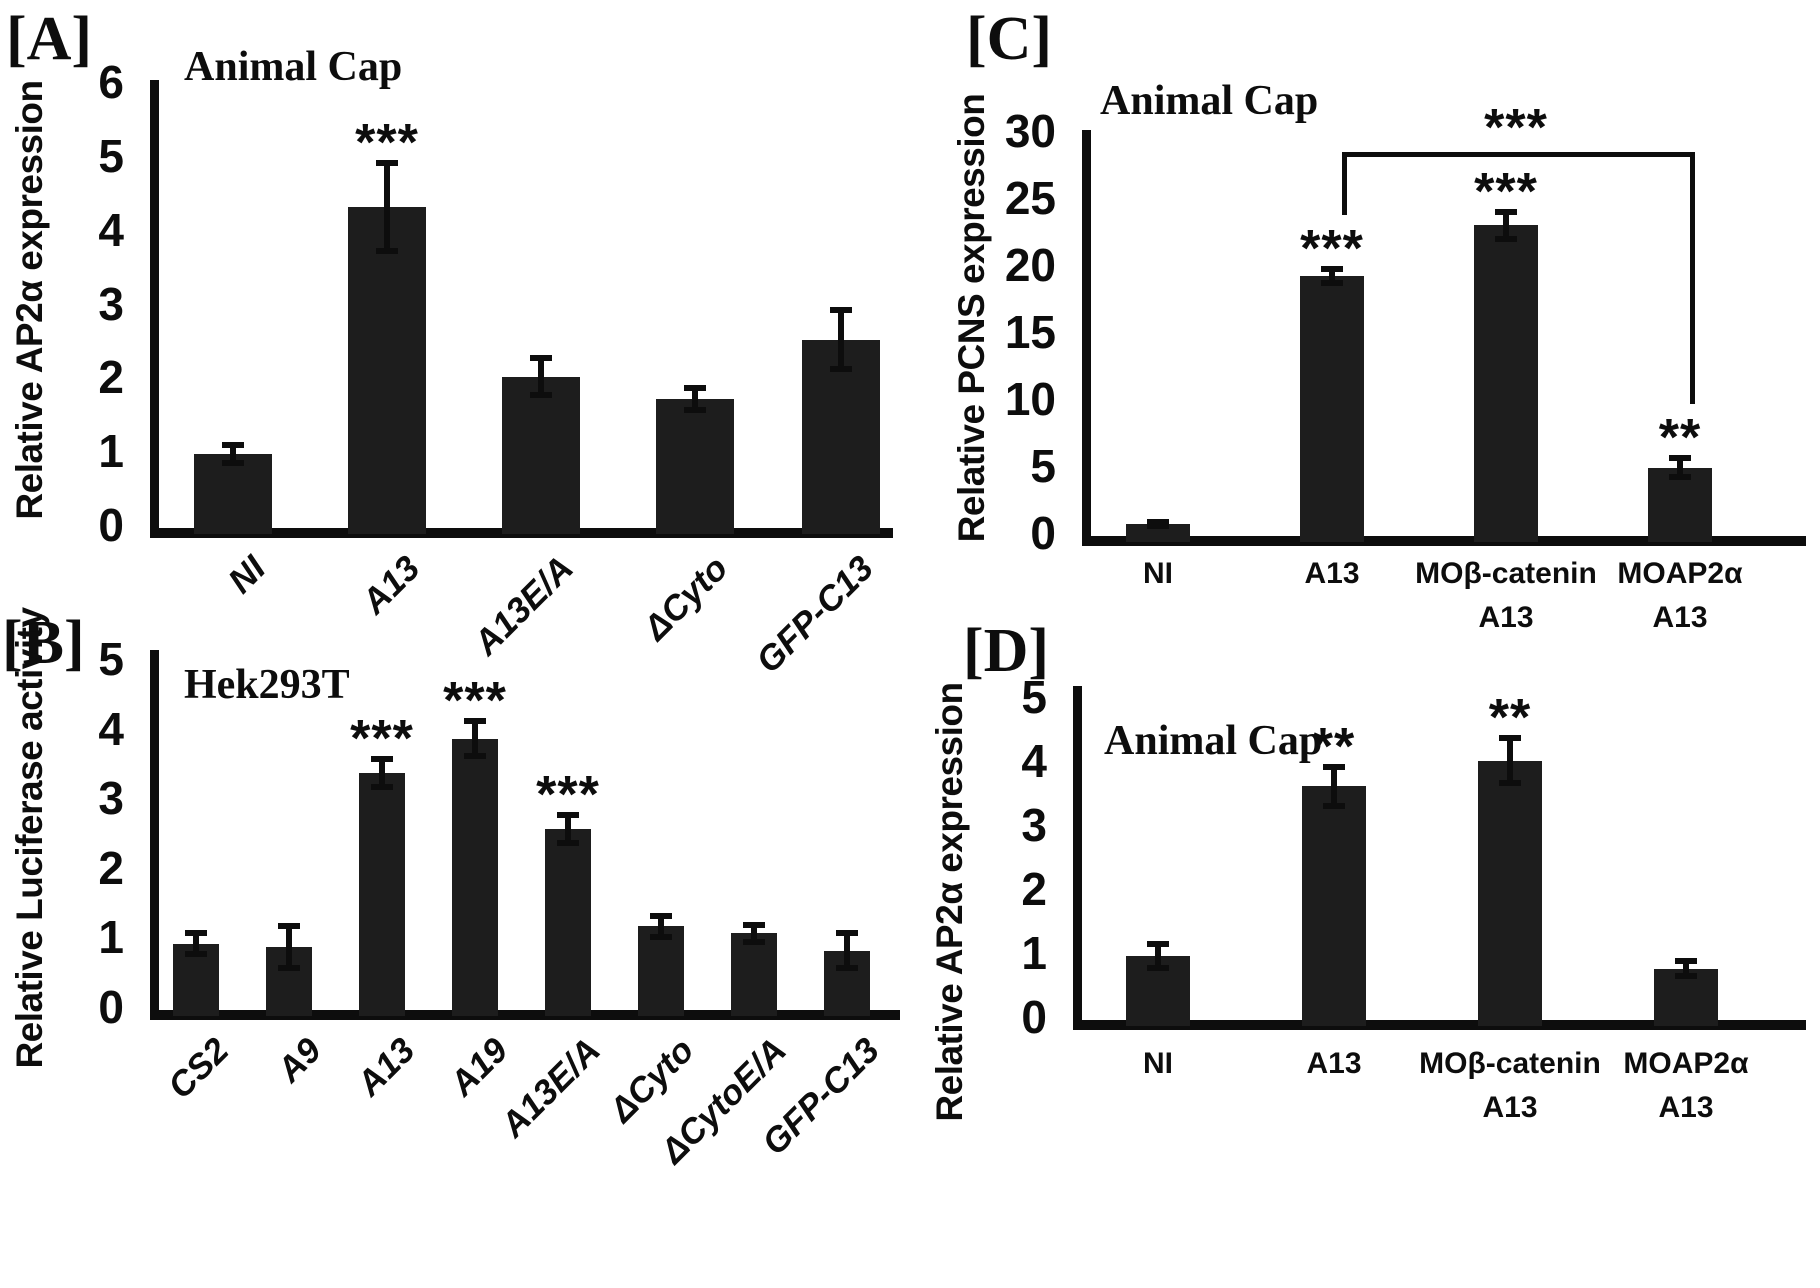  Describe the element at coordinates (1034, 761) in the screenshot. I see `y-tick-D-4: 4` at that location.